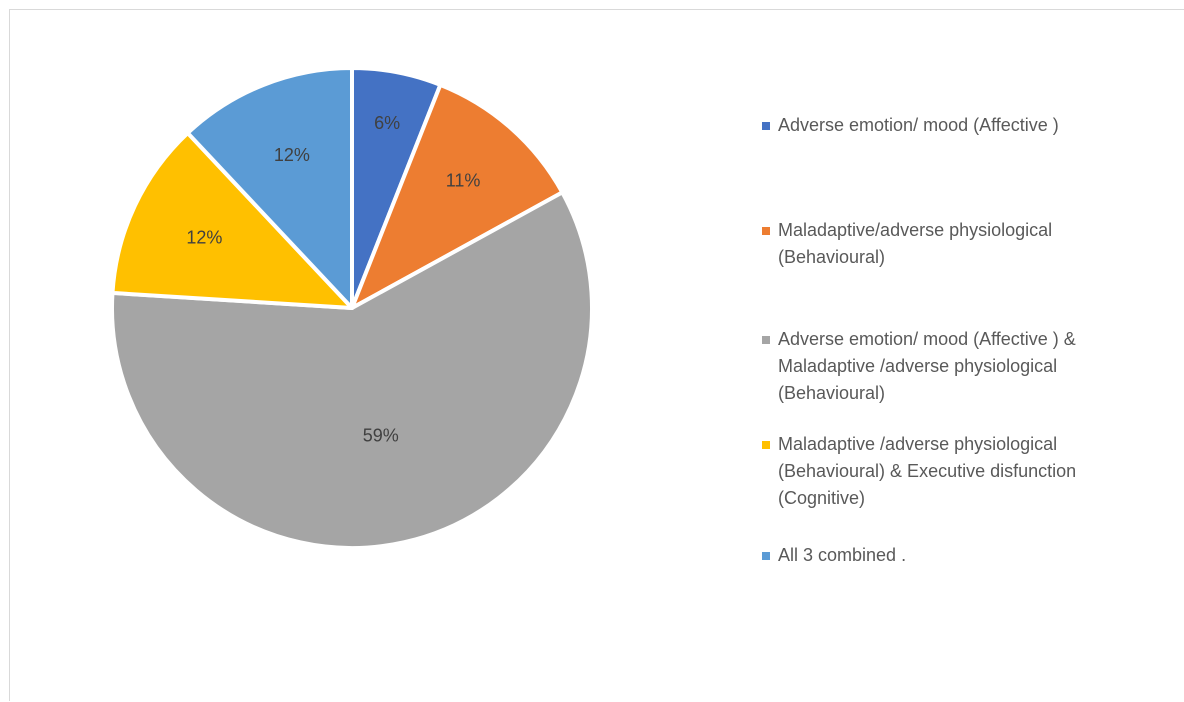 The width and height of the screenshot is (1184, 702). What do you see at coordinates (204, 237) in the screenshot?
I see `slice-data-label-4: 12%` at bounding box center [204, 237].